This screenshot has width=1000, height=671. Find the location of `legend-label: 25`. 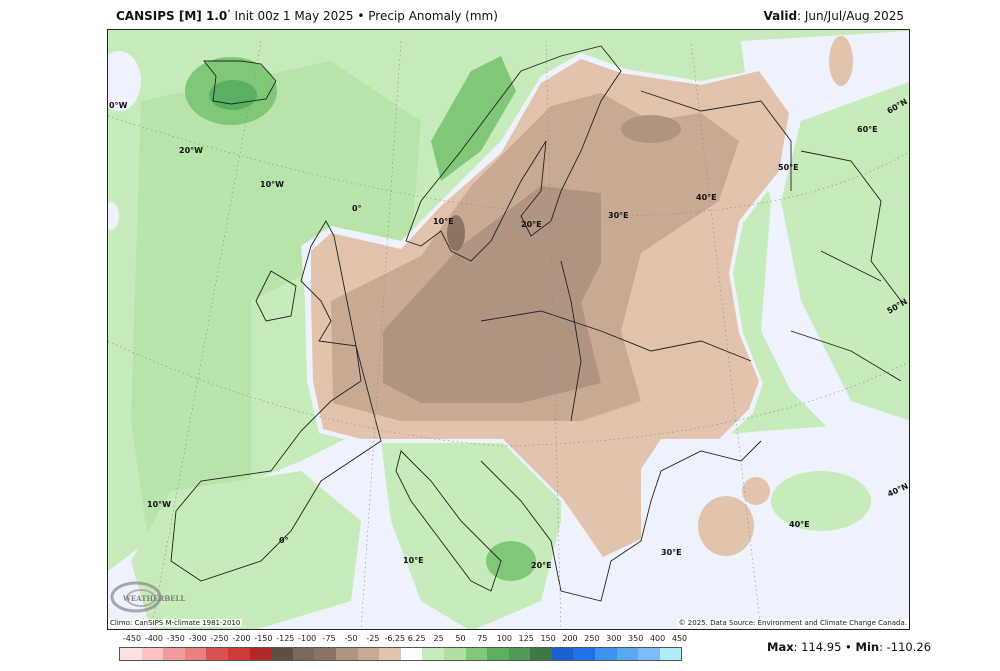

legend-label: 25 is located at coordinates (438, 638).